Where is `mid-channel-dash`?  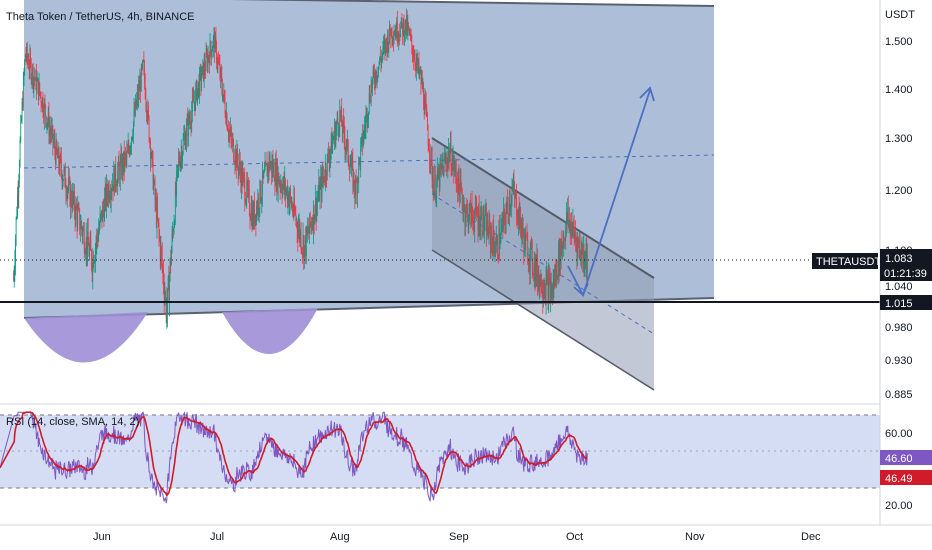 mid-channel-dash is located at coordinates (369, 161).